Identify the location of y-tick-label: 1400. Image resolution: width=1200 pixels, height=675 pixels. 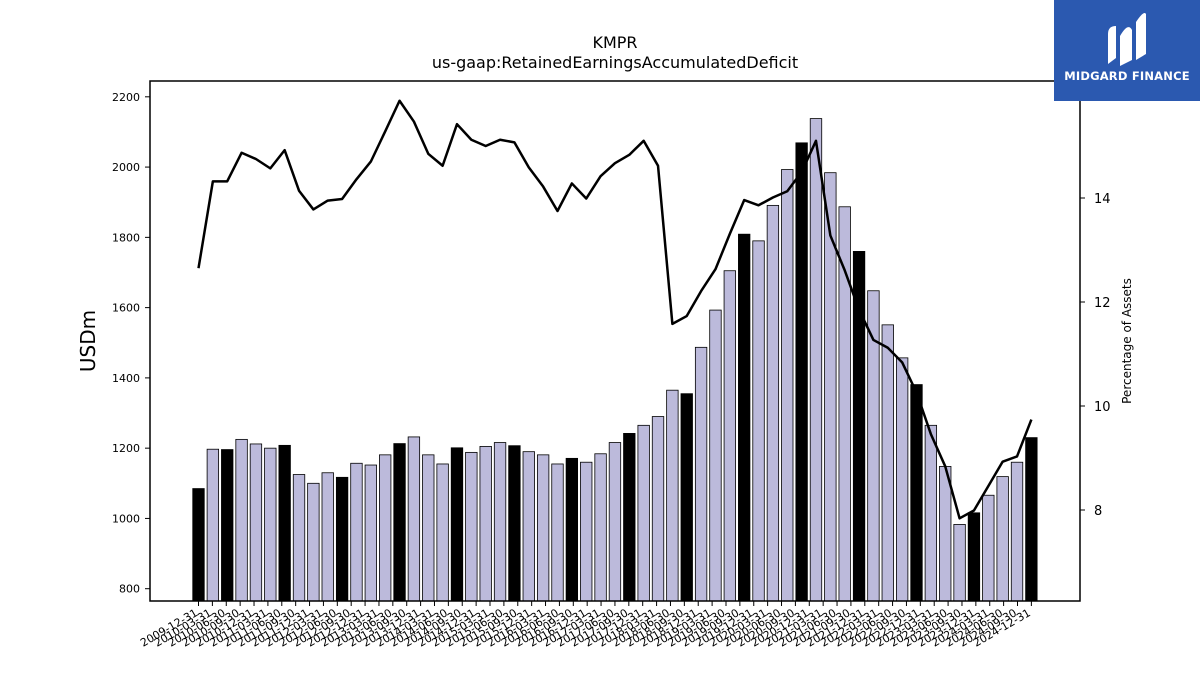
(126, 378).